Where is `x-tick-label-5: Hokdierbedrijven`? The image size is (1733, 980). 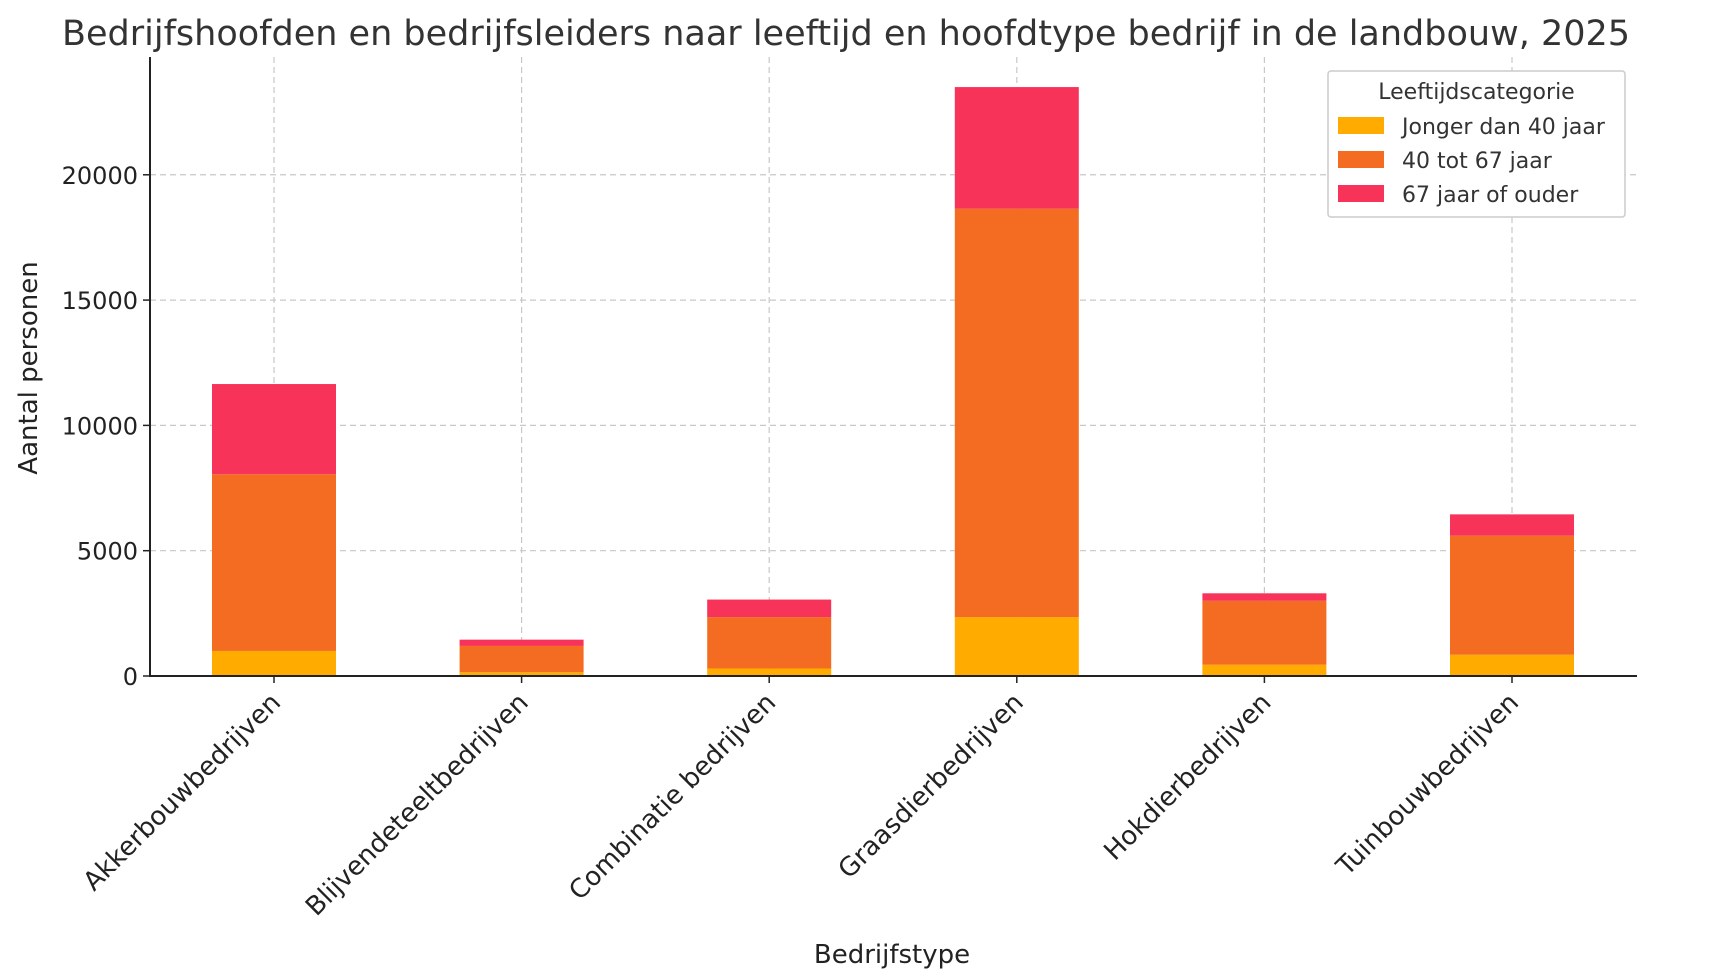
x-tick-label-5: Hokdierbedrijven is located at coordinates (1187, 777).